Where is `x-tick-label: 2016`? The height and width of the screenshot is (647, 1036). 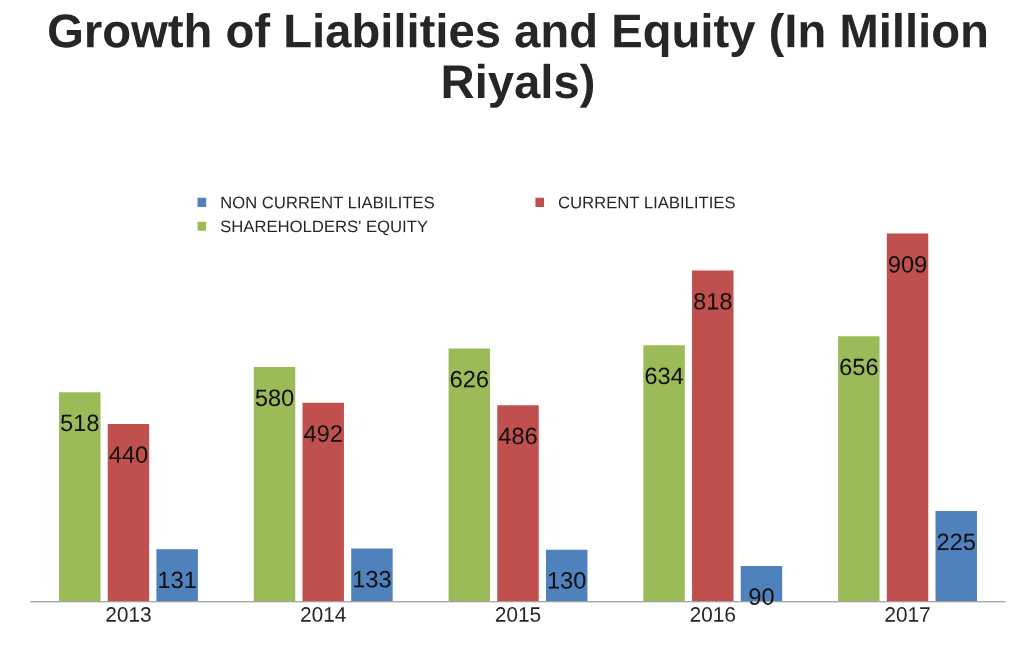
x-tick-label: 2016 is located at coordinates (713, 614).